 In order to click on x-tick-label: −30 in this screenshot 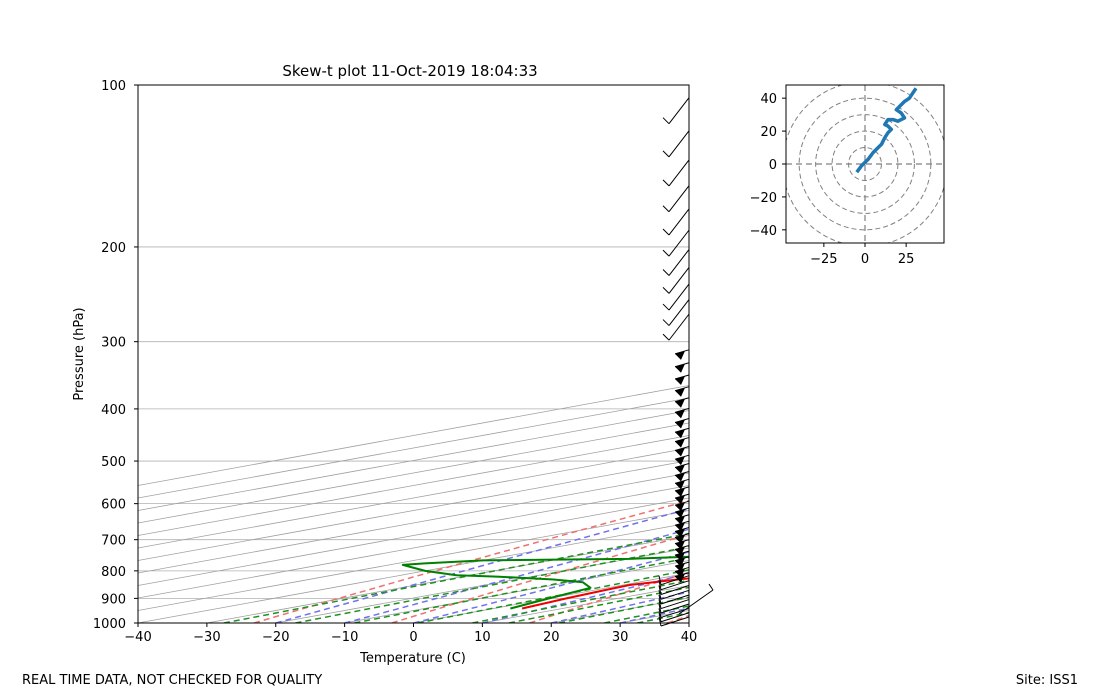, I will do `click(206, 637)`.